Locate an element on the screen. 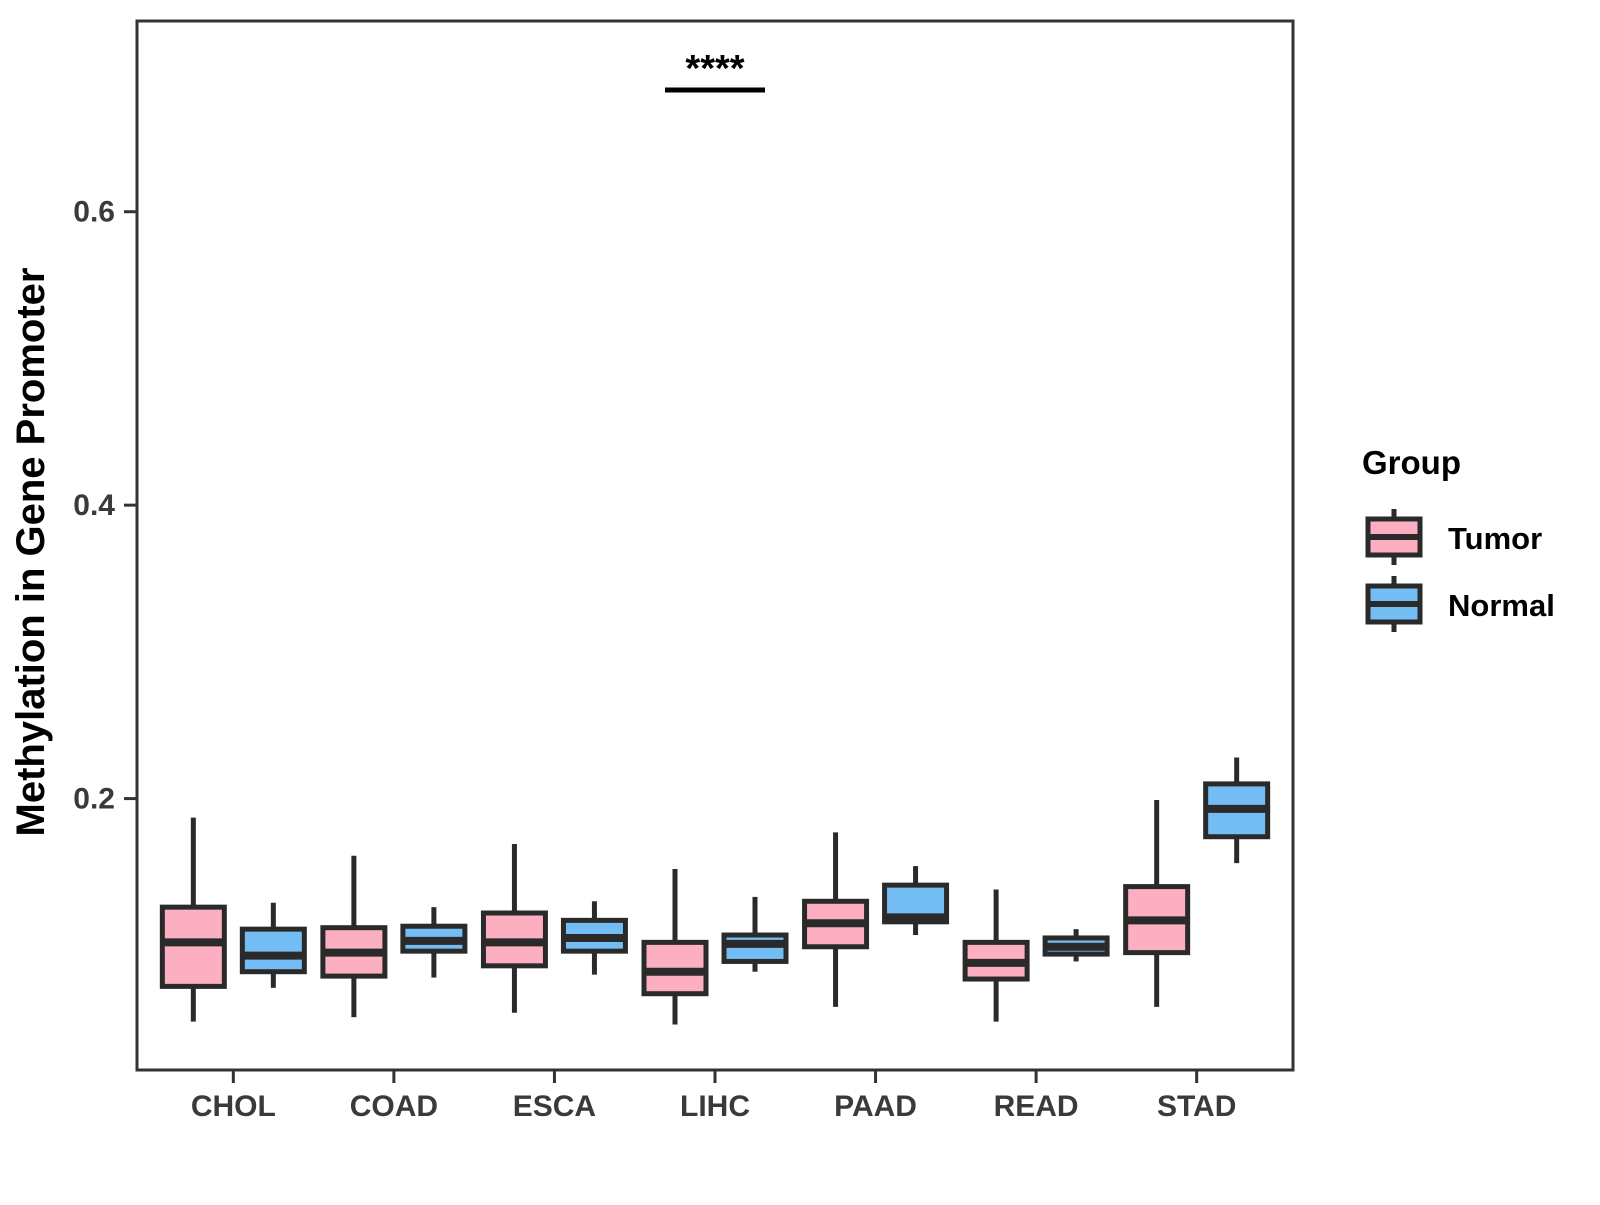 The width and height of the screenshot is (1600, 1205). x-tick-label-COAD: COAD is located at coordinates (394, 1106).